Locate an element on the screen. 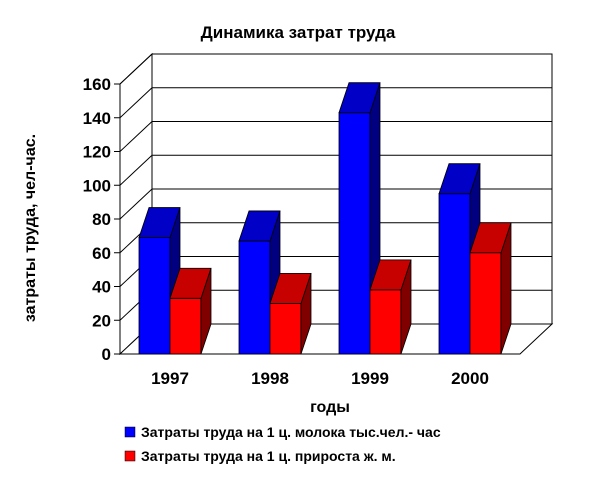 This screenshot has width=596, height=489. x-axis-label: годы is located at coordinates (330, 407).